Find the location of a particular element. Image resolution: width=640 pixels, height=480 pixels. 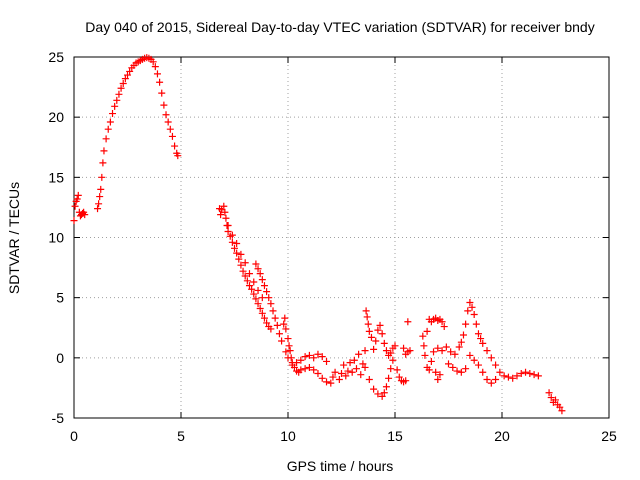

x-tick-label: 10 is located at coordinates (288, 436).